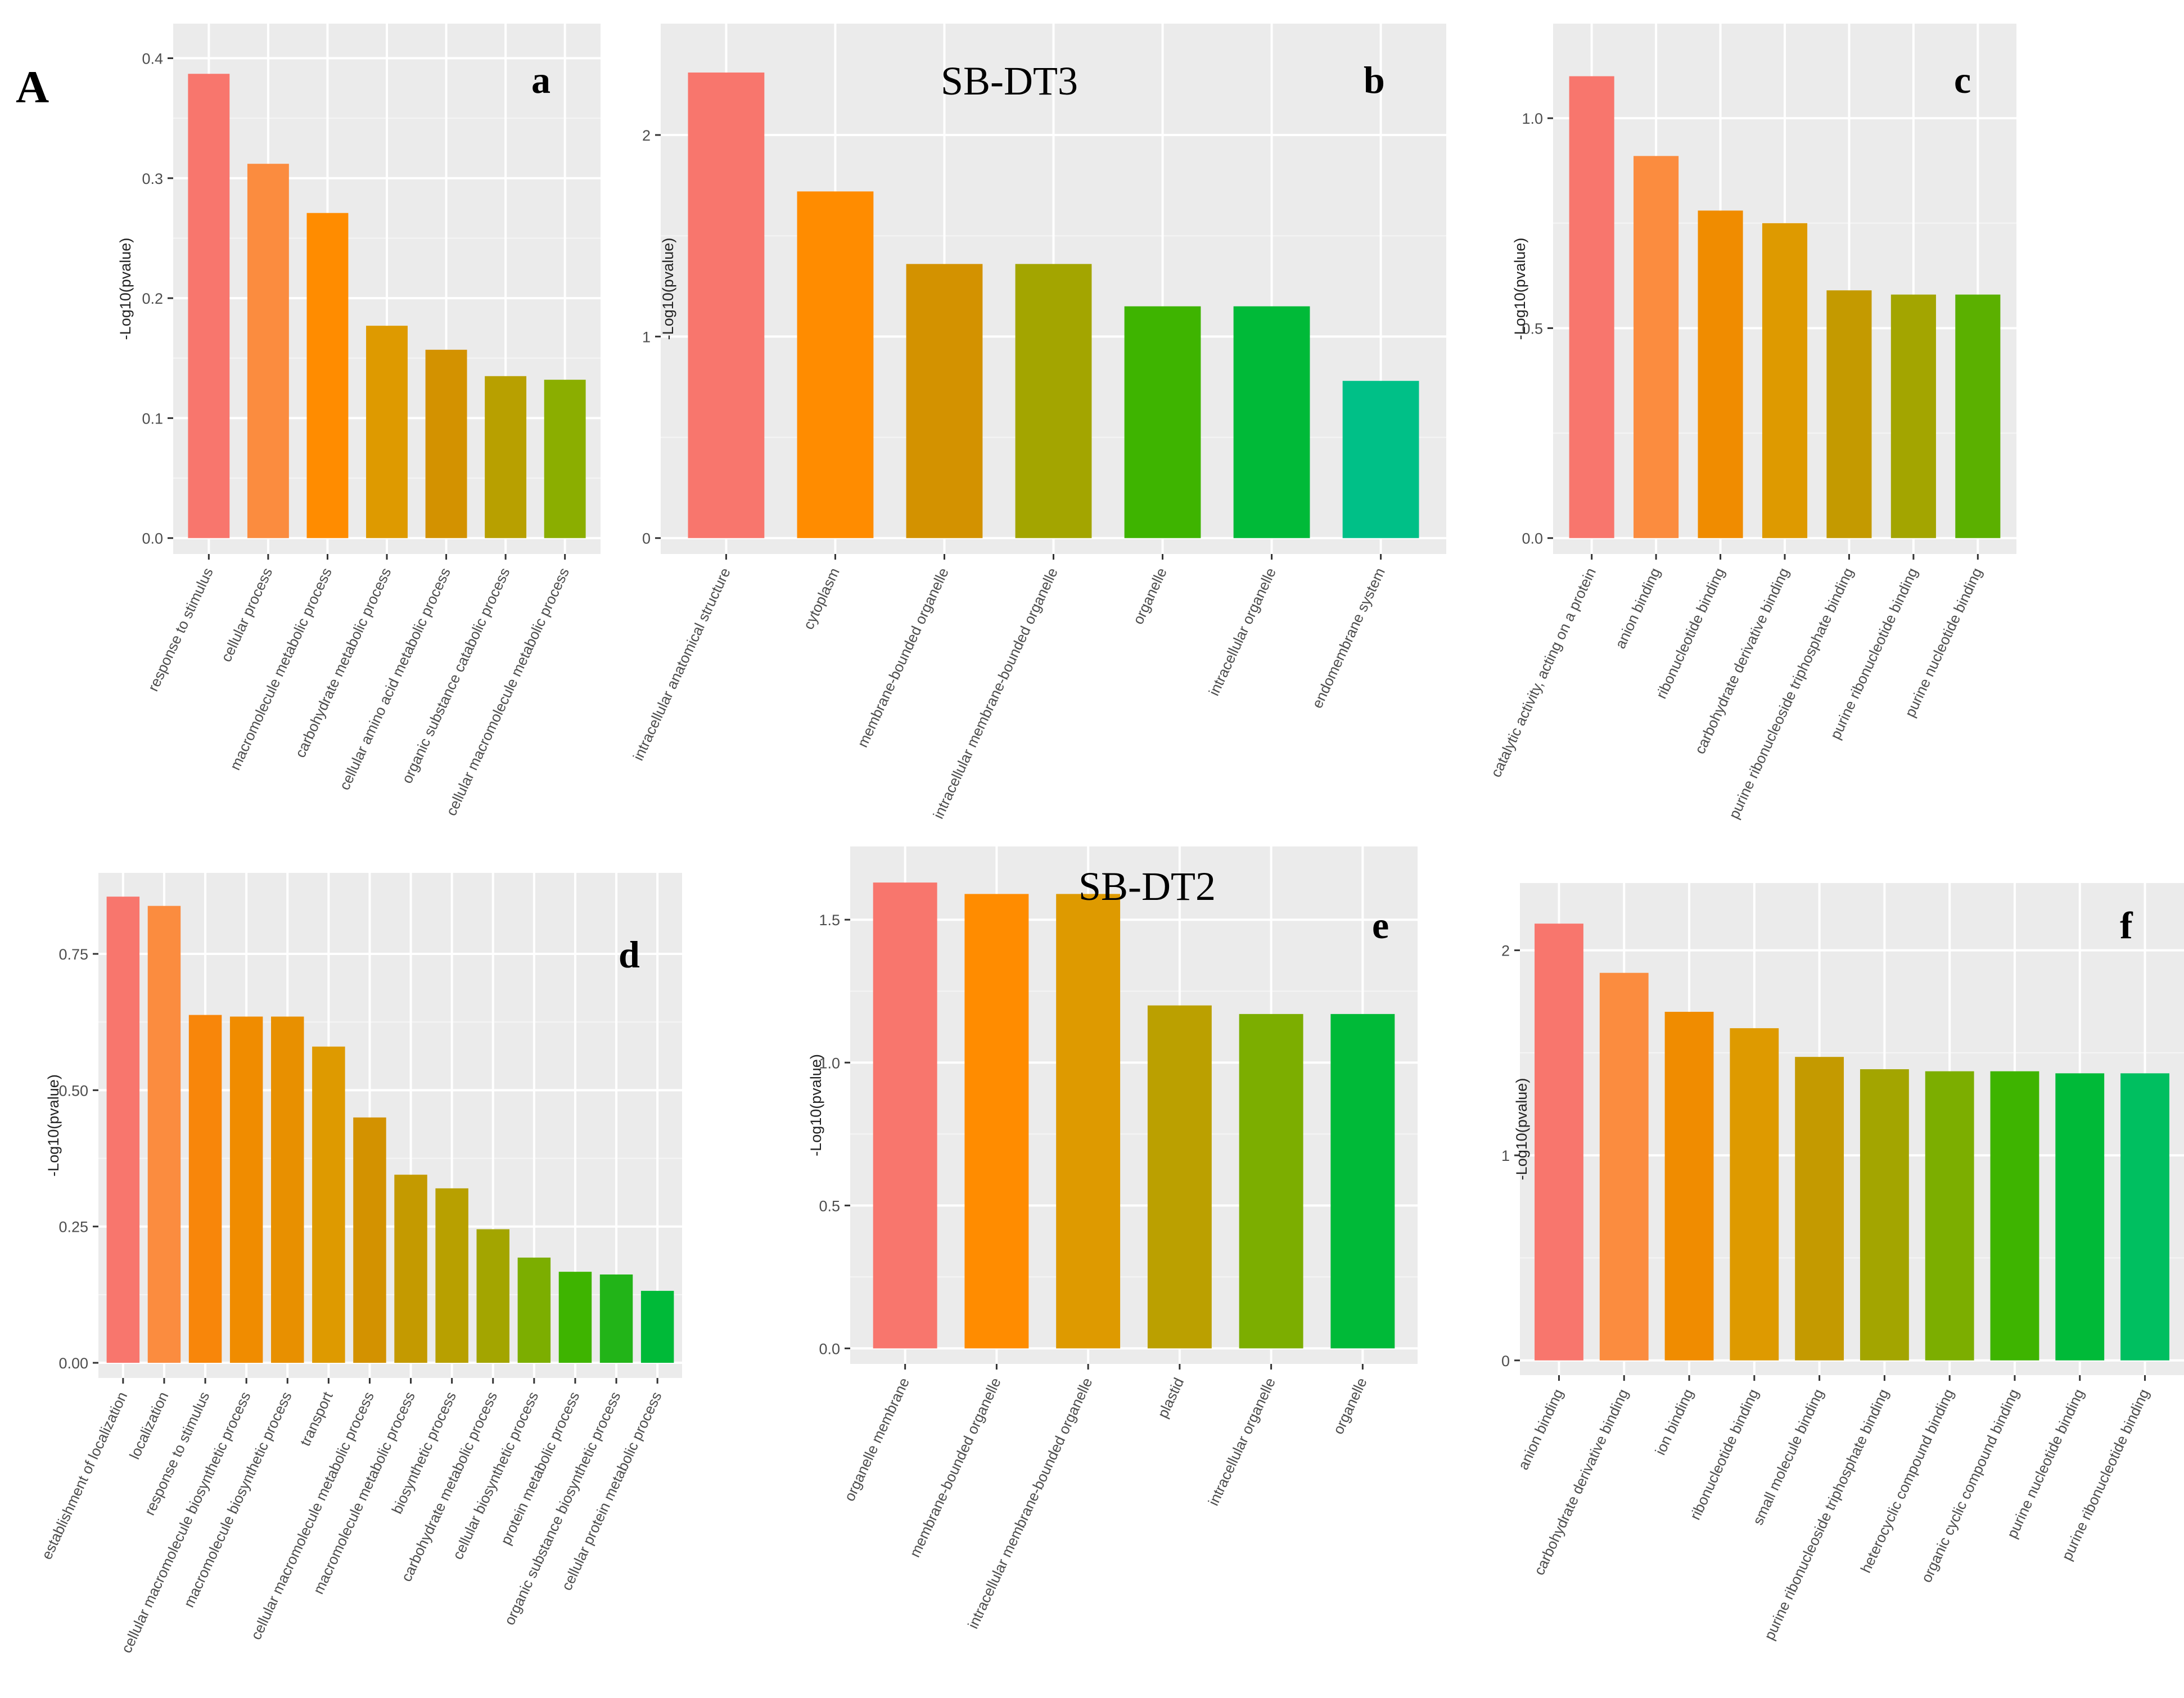 This screenshot has width=2184, height=1698. Describe the element at coordinates (540, 79) in the screenshot. I see `panel-label-a: a` at that location.